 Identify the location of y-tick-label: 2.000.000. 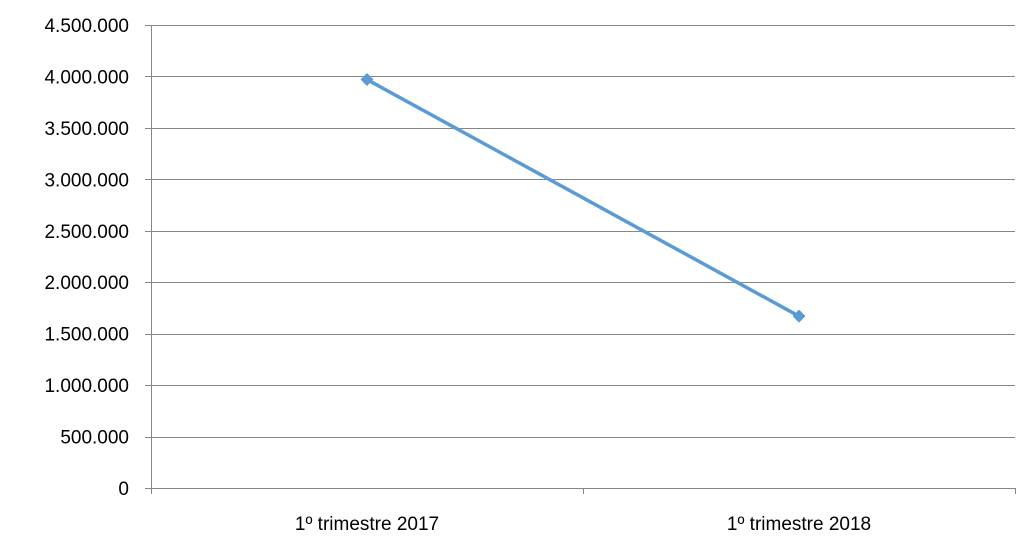
(86, 283).